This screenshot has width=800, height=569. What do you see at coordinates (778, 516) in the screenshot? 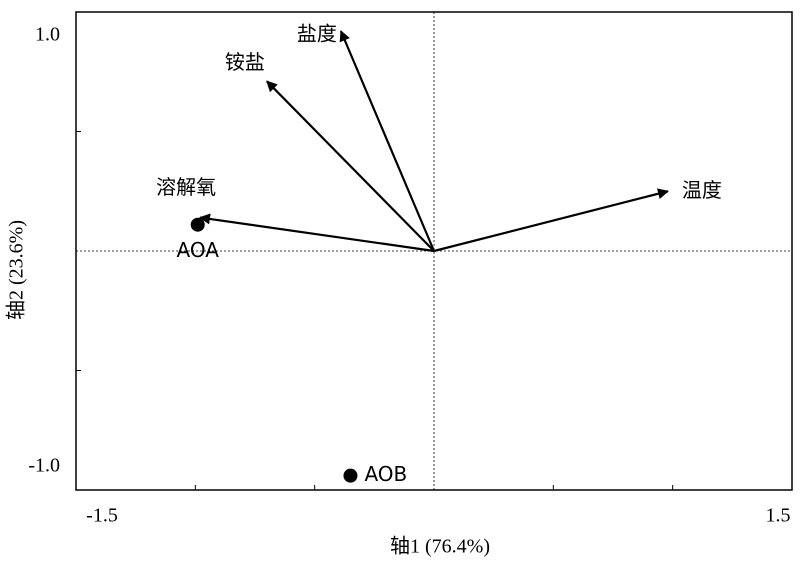
I see `x-tick-label: 1.5` at bounding box center [778, 516].